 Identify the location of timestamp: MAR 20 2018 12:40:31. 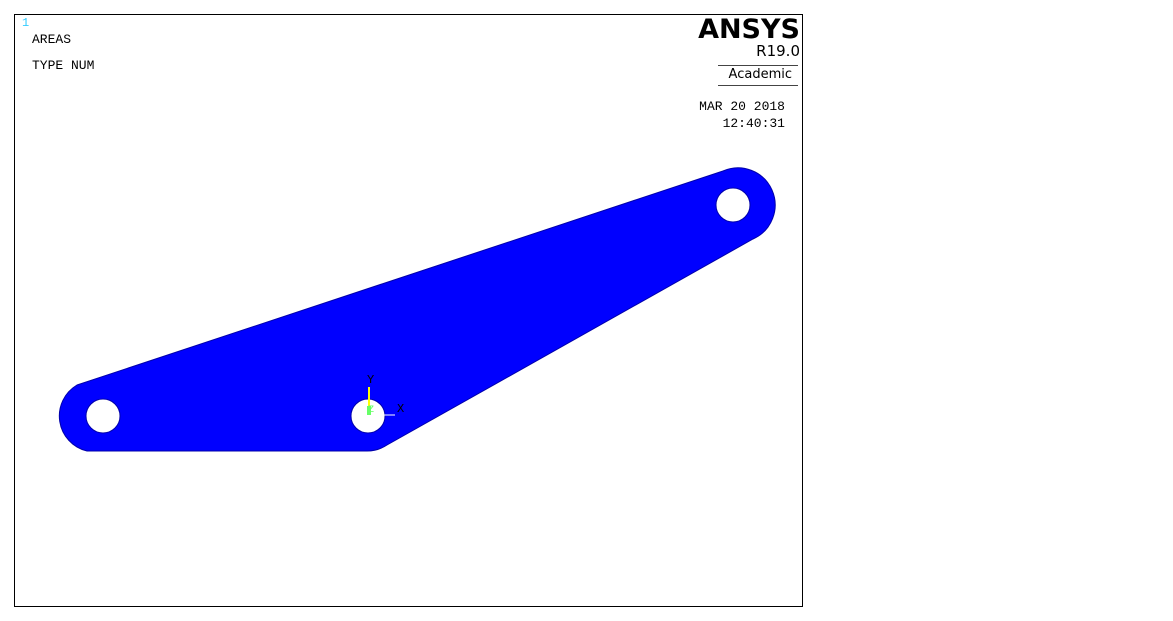
(742, 115).